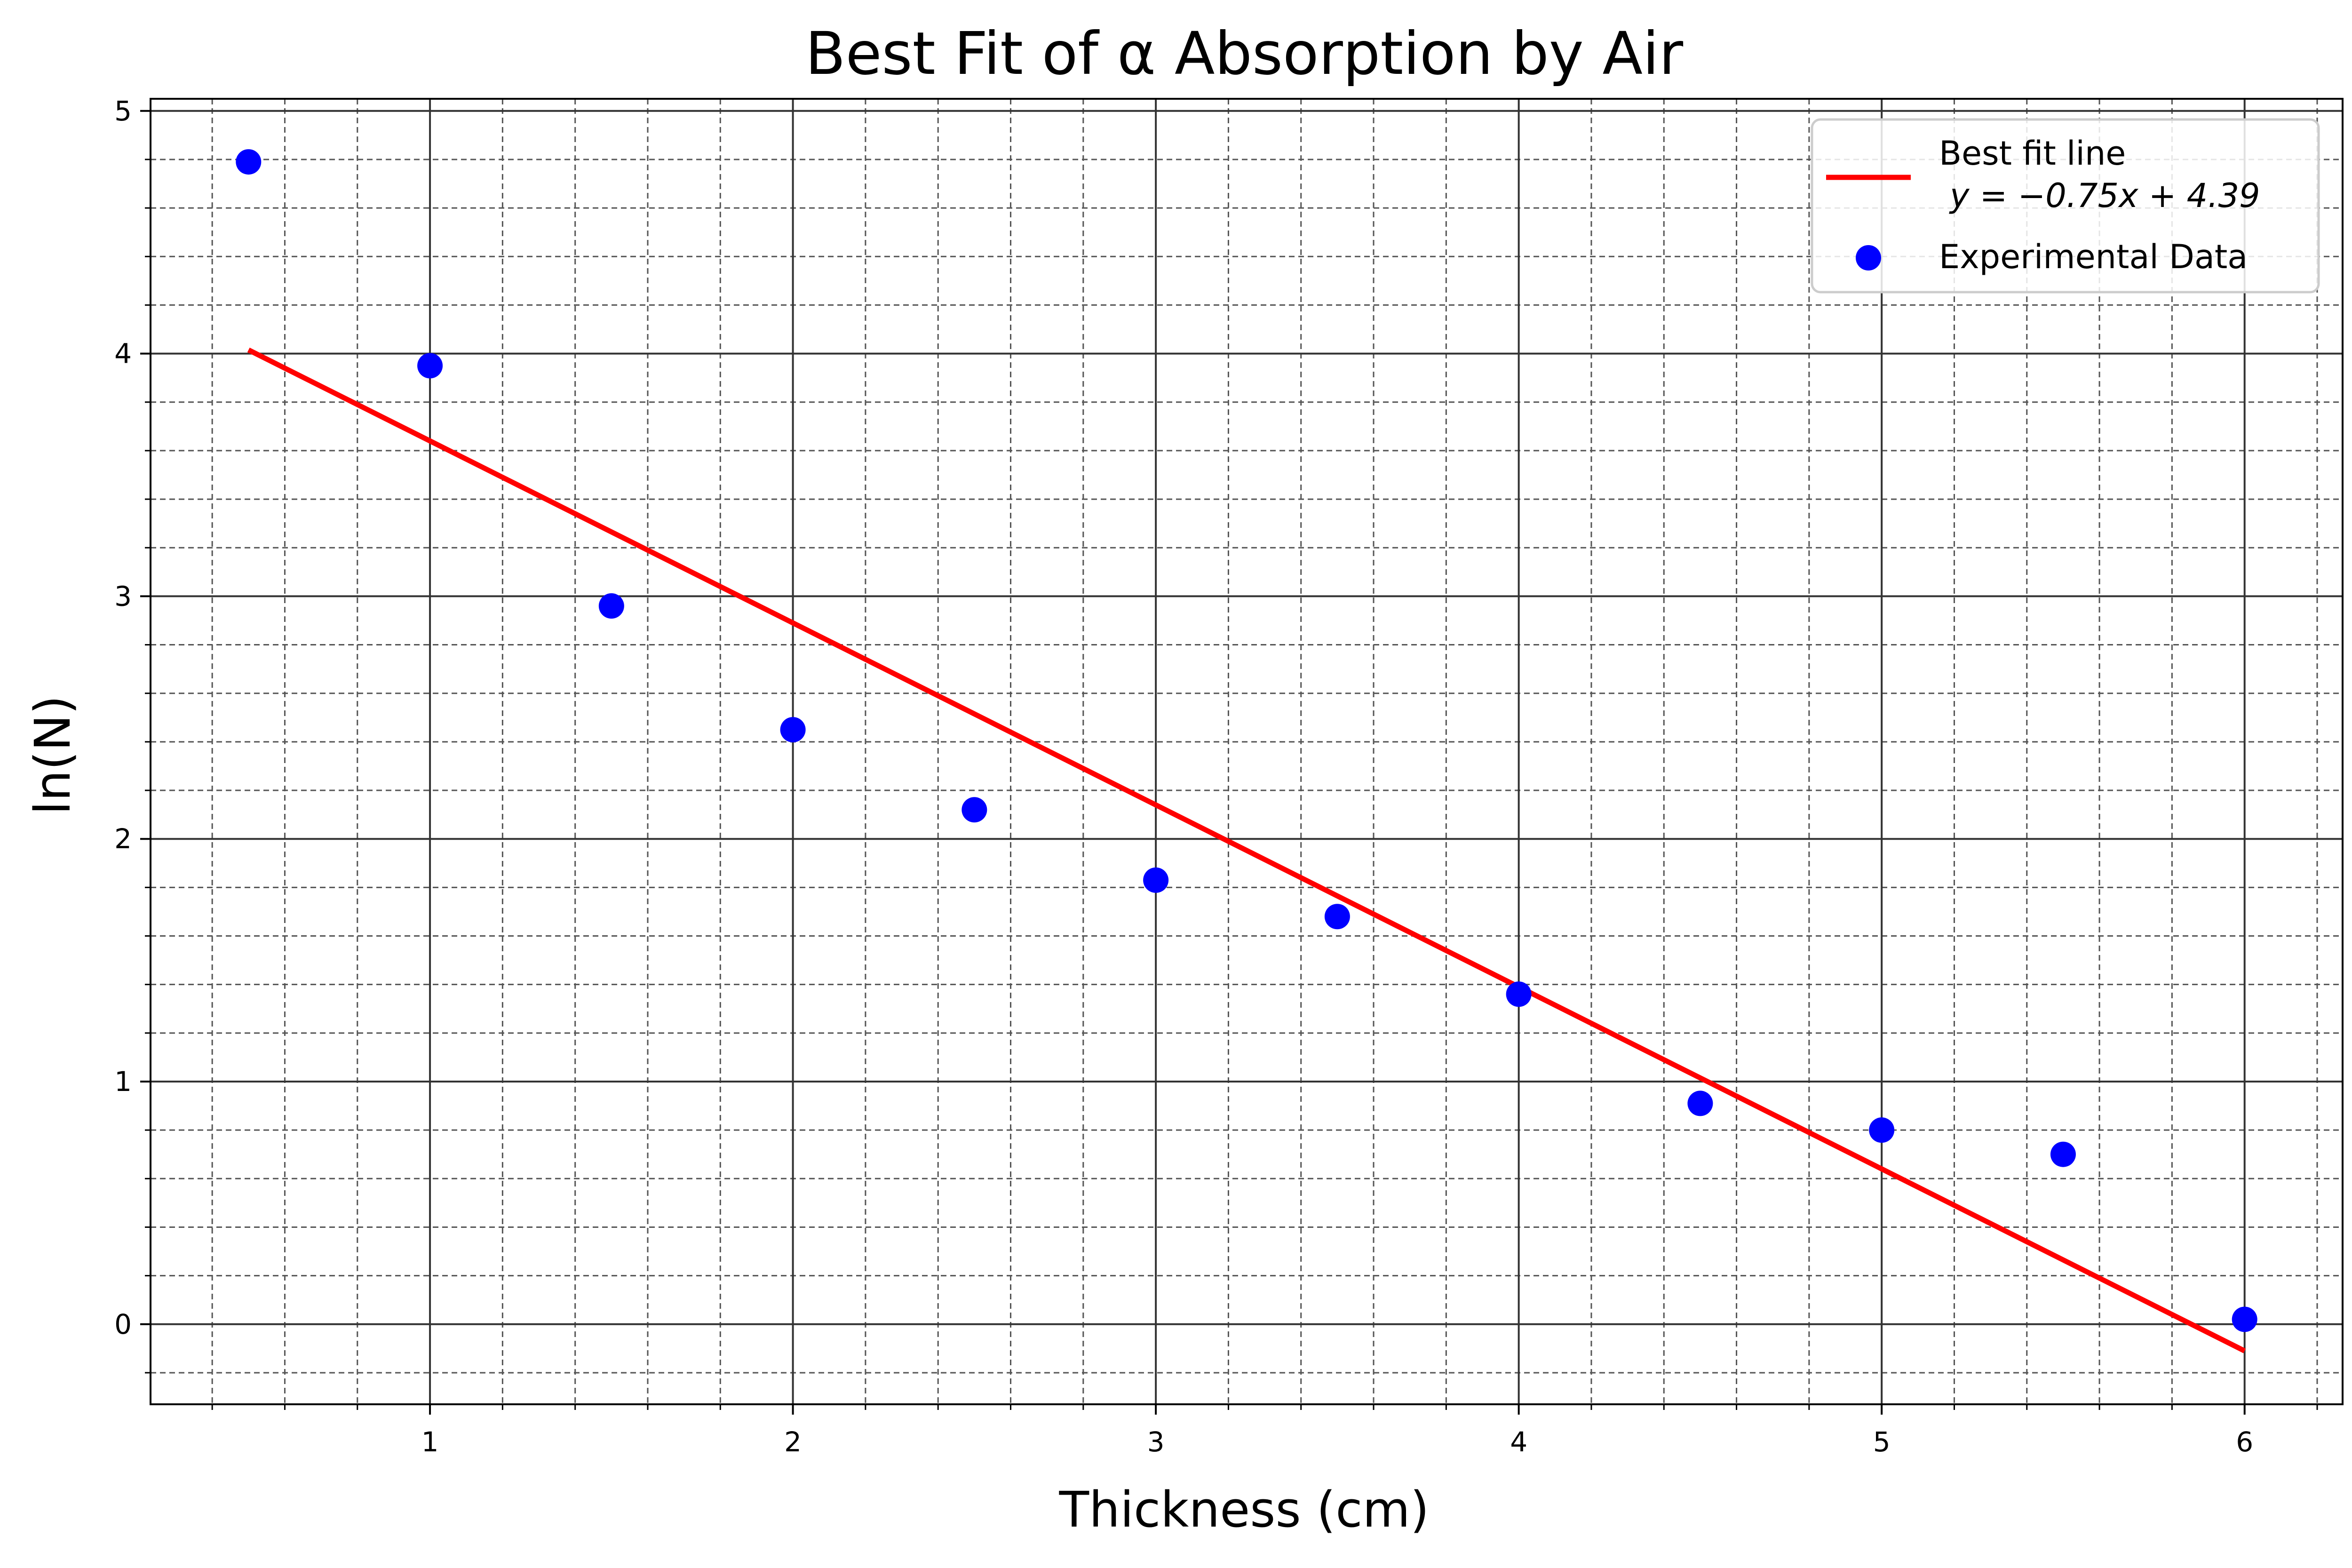 The image size is (2352, 1568). I want to click on legend-box, so click(2065, 206).